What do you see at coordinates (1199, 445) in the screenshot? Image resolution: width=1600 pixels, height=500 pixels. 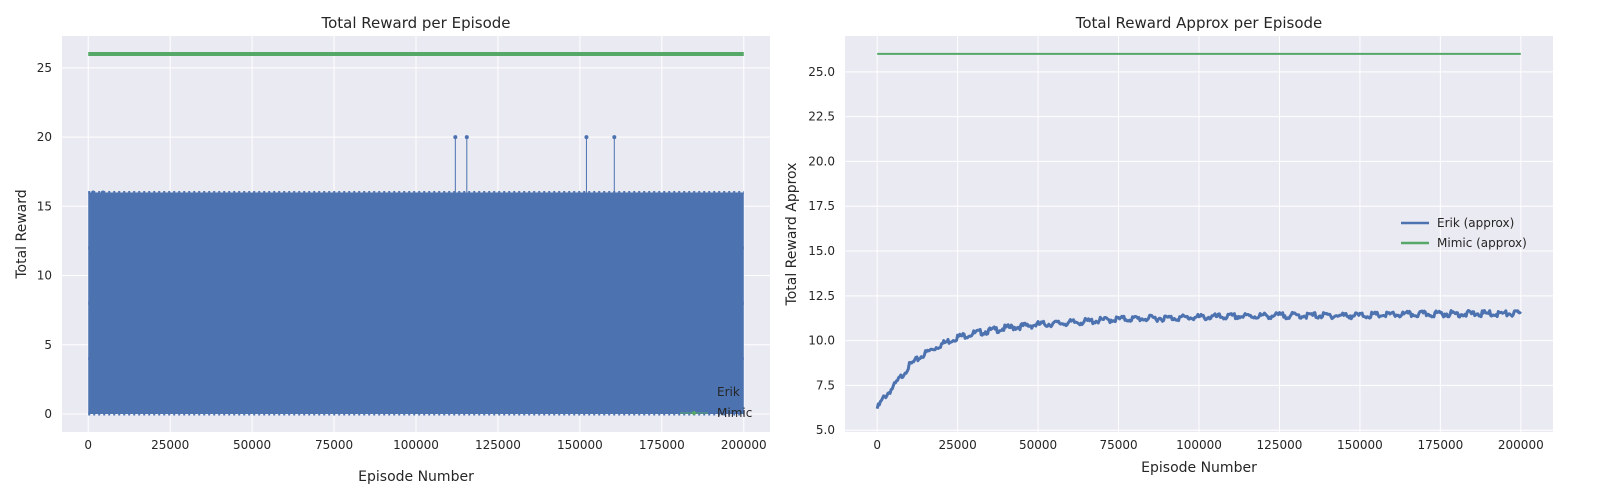 I see `chart-2-x-tick-label: 100000` at bounding box center [1199, 445].